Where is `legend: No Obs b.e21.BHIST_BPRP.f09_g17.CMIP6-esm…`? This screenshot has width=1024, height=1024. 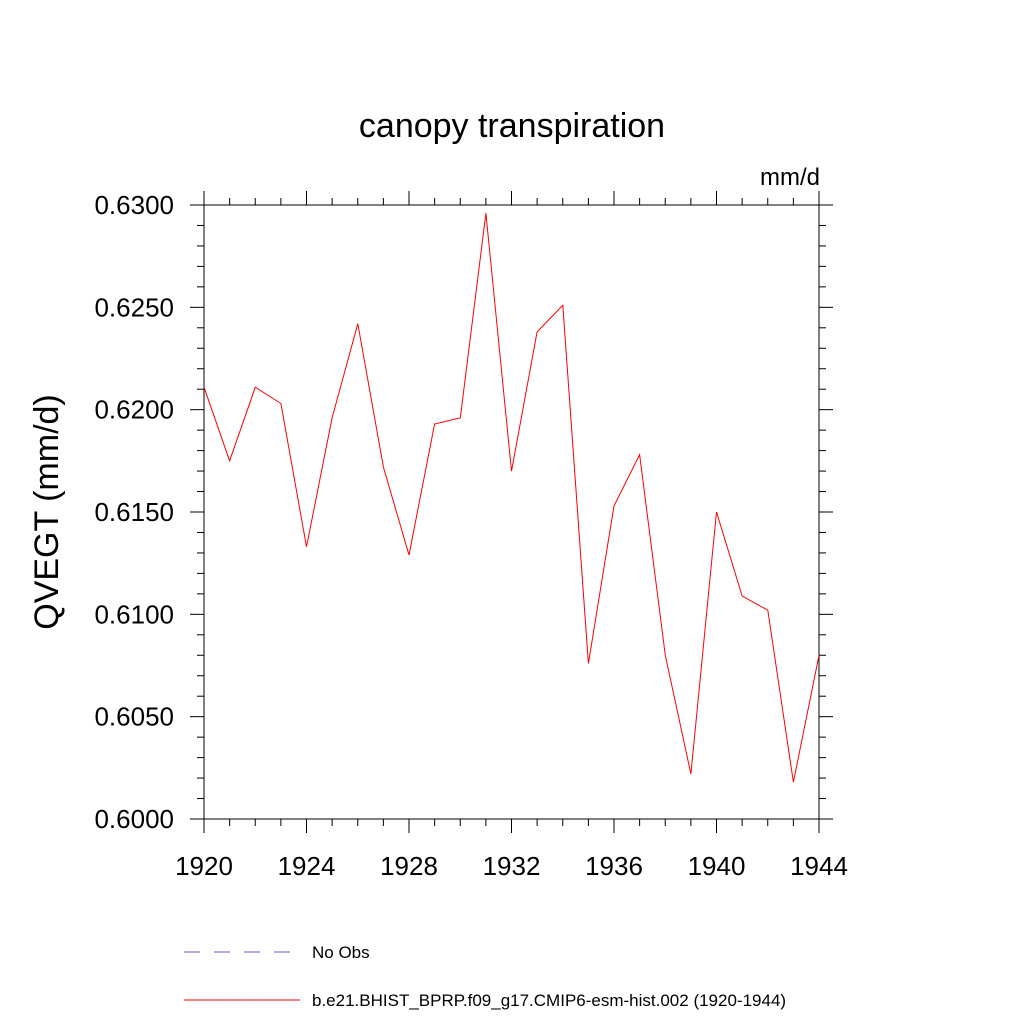
legend: No Obs b.e21.BHIST_BPRP.f09_g17.CMIP6-esm… is located at coordinates (485, 976).